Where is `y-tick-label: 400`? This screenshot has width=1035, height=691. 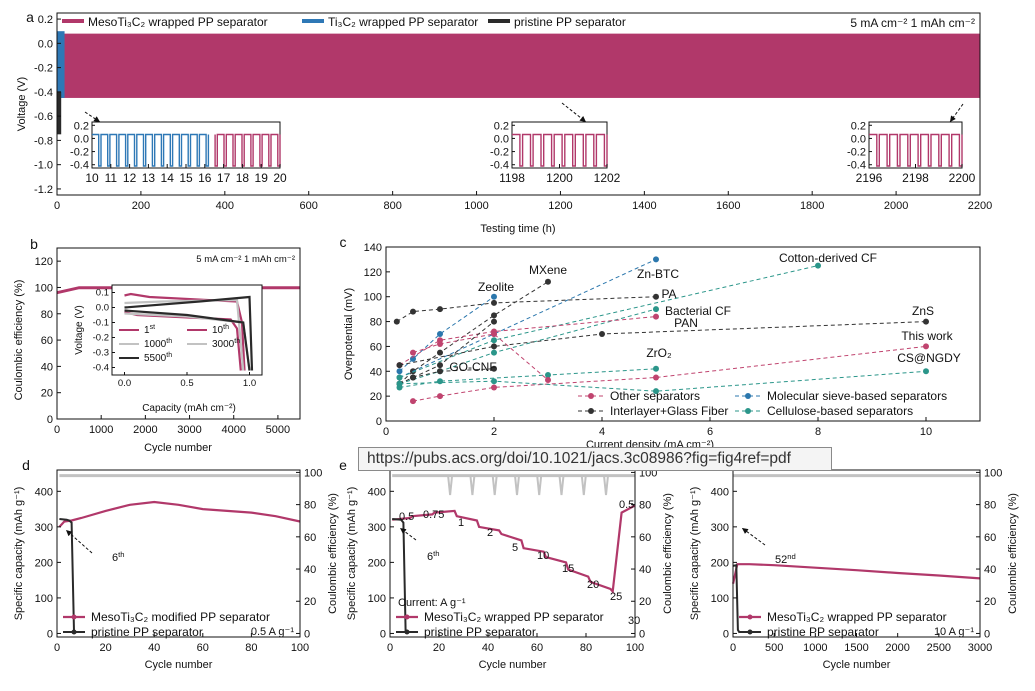 y-tick-label: 400 is located at coordinates (377, 492).